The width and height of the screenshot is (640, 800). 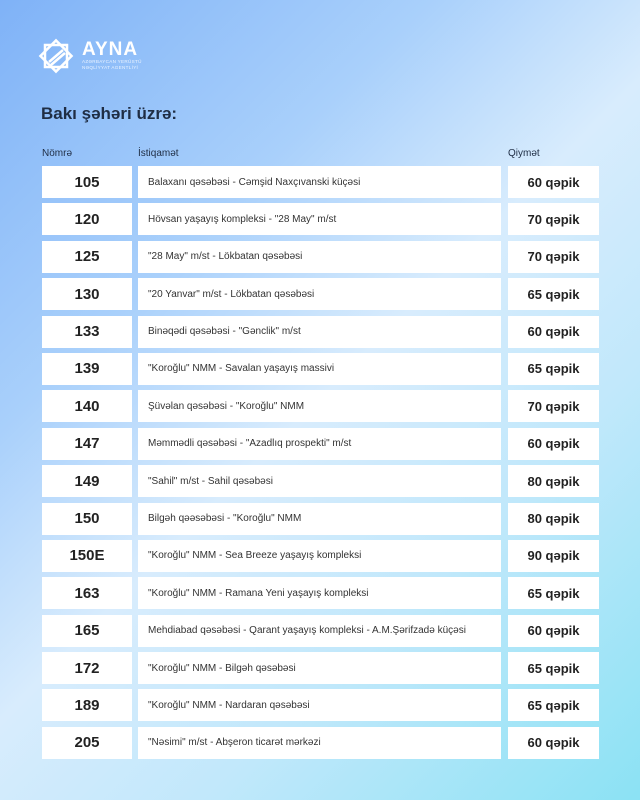 What do you see at coordinates (87, 518) in the screenshot?
I see `route-number: 150` at bounding box center [87, 518].